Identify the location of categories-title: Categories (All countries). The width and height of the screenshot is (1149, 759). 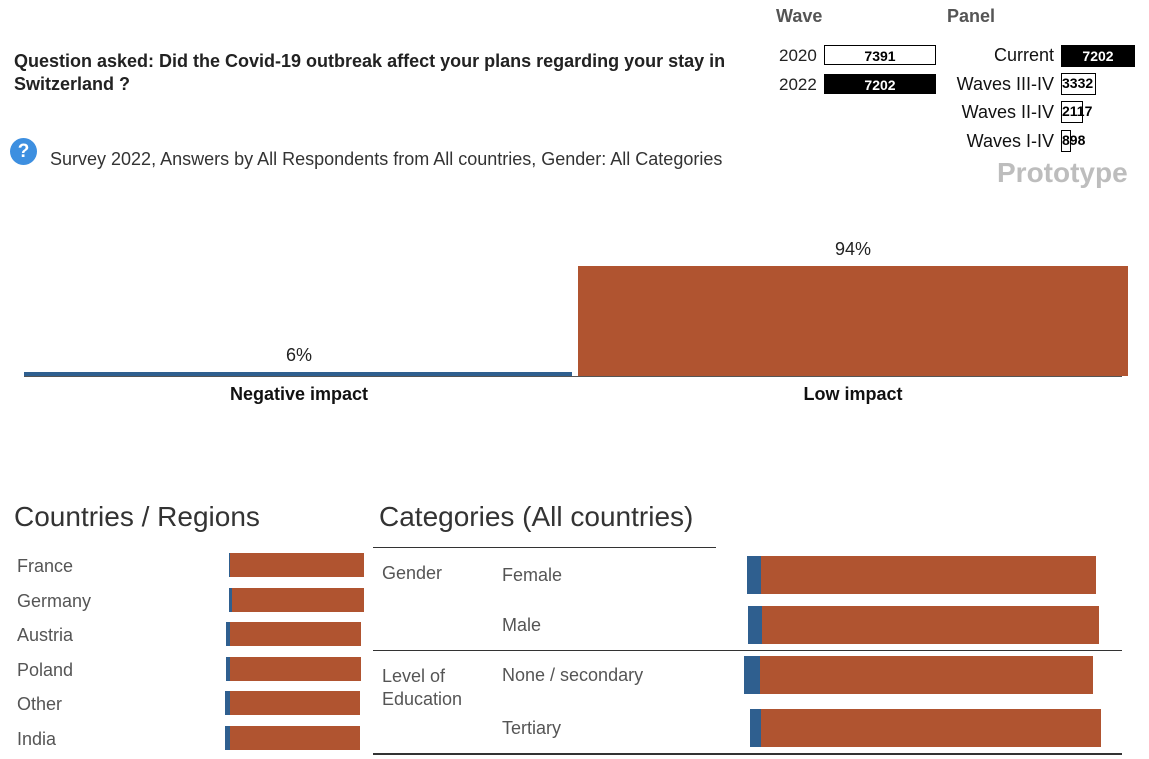
(536, 516).